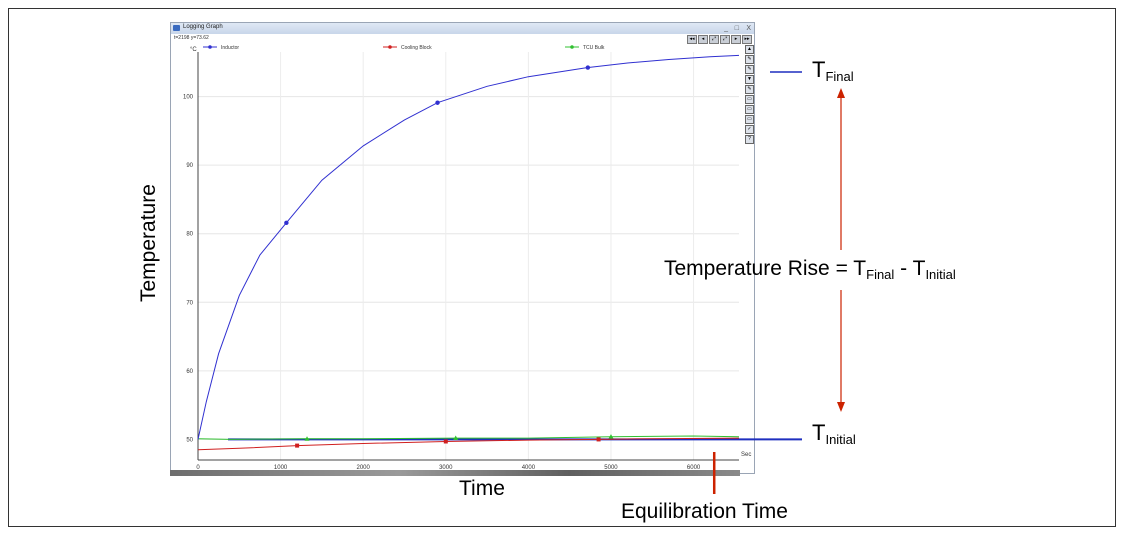 The height and width of the screenshot is (535, 1126). What do you see at coordinates (726, 28) in the screenshot?
I see `minimize-button: _` at bounding box center [726, 28].